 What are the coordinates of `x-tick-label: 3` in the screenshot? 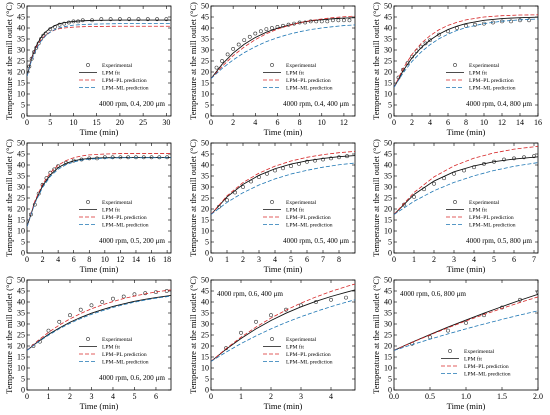 It's located at (259, 259).